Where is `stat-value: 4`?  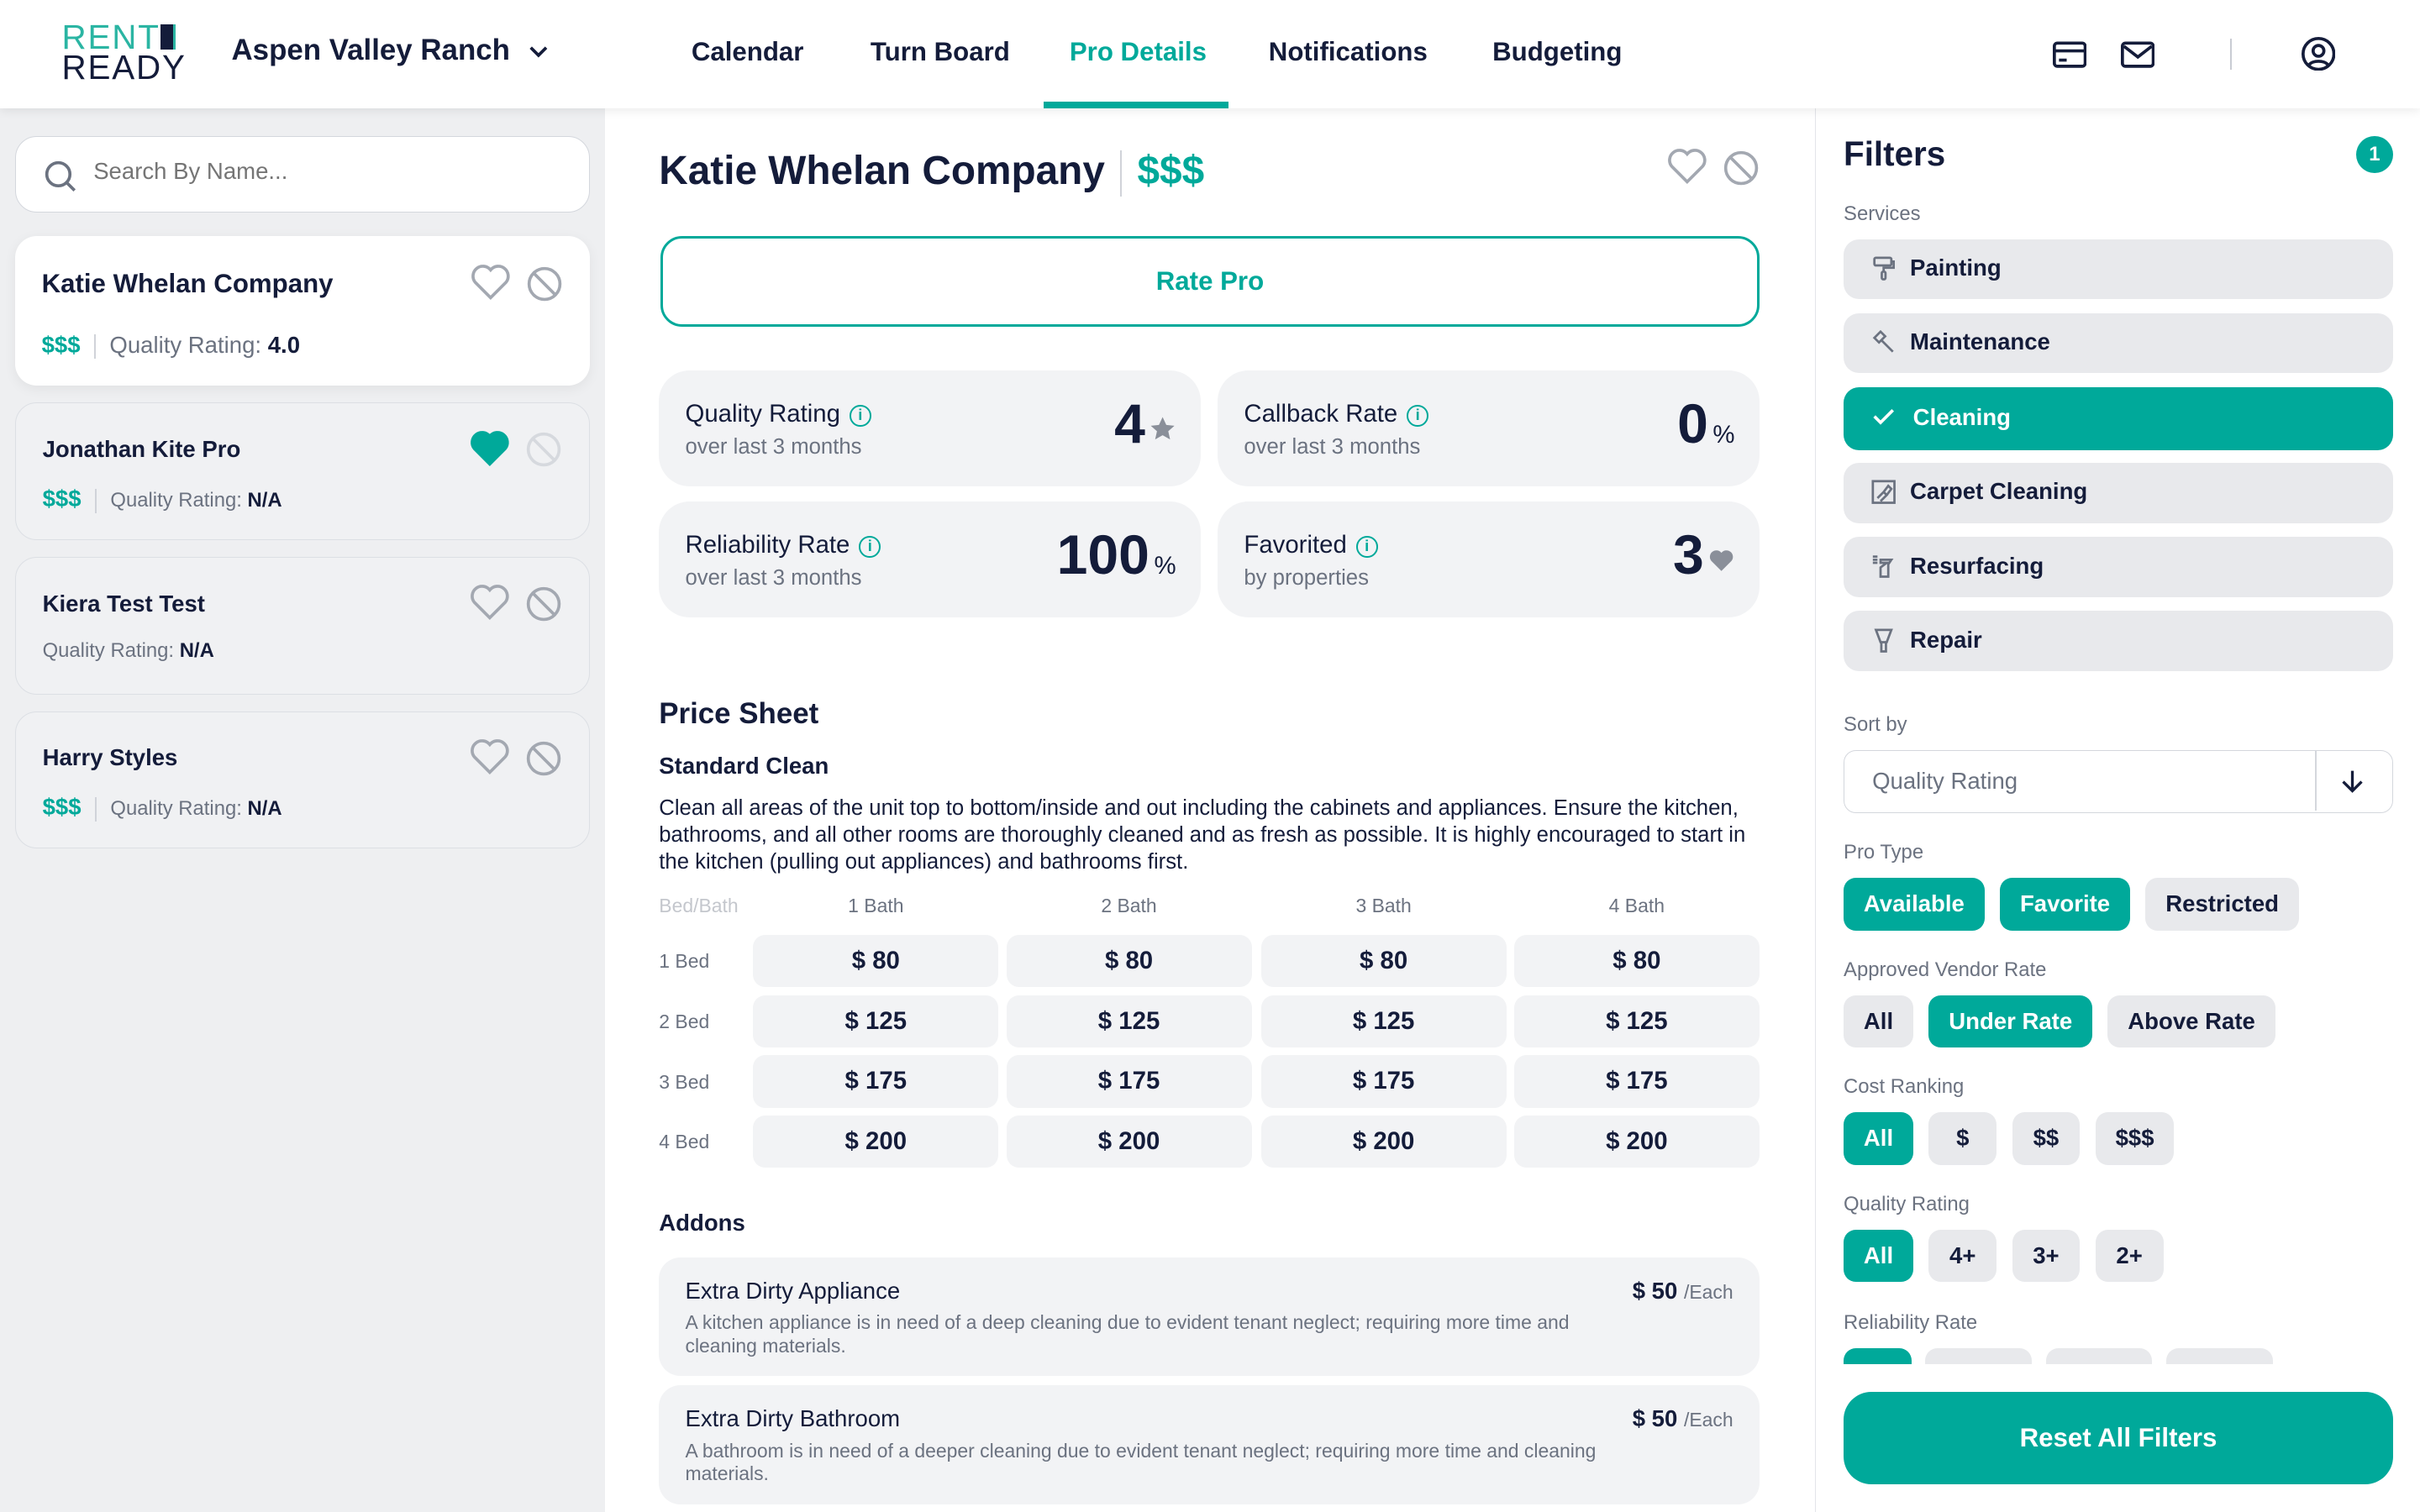 stat-value: 4 is located at coordinates (1130, 423).